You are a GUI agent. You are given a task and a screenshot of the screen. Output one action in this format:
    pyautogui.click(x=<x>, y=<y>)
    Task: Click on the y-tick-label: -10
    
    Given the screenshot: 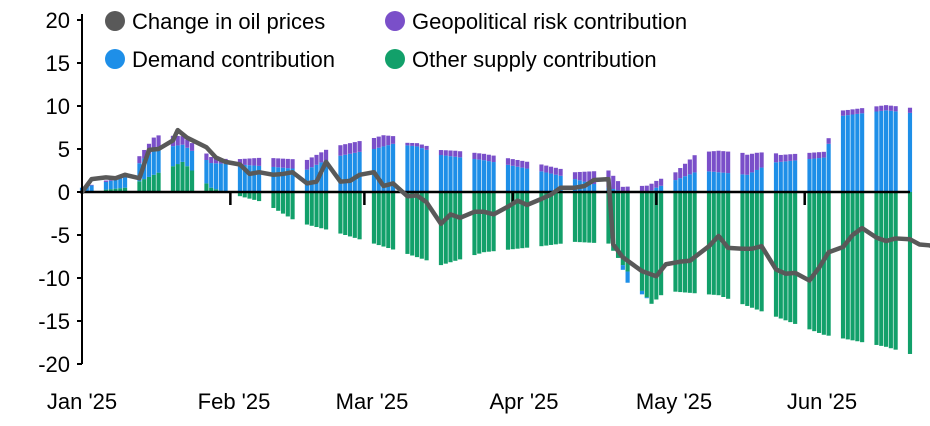 What is the action you would take?
    pyautogui.click(x=54, y=278)
    